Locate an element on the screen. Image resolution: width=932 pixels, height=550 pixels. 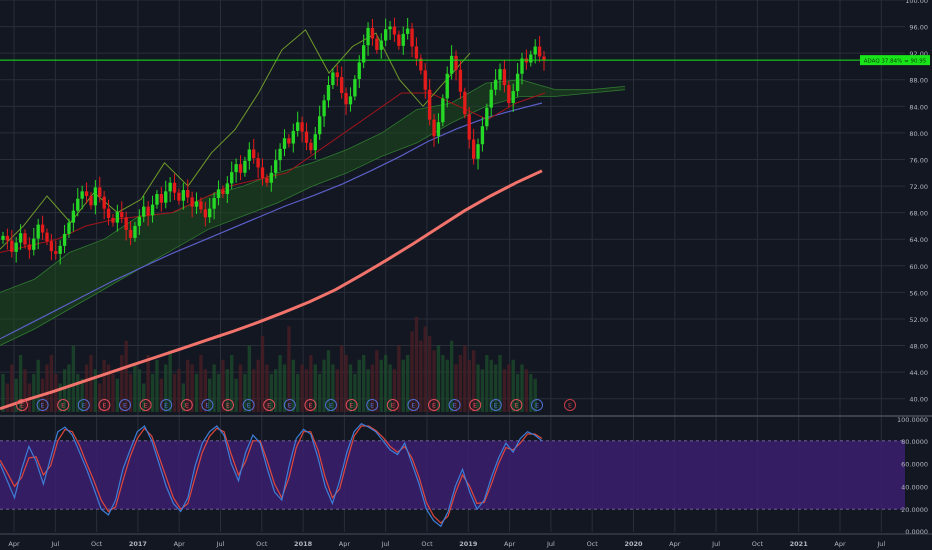
price-badge-label: ADAQ 37.84% = 90.95 is located at coordinates (895, 62).